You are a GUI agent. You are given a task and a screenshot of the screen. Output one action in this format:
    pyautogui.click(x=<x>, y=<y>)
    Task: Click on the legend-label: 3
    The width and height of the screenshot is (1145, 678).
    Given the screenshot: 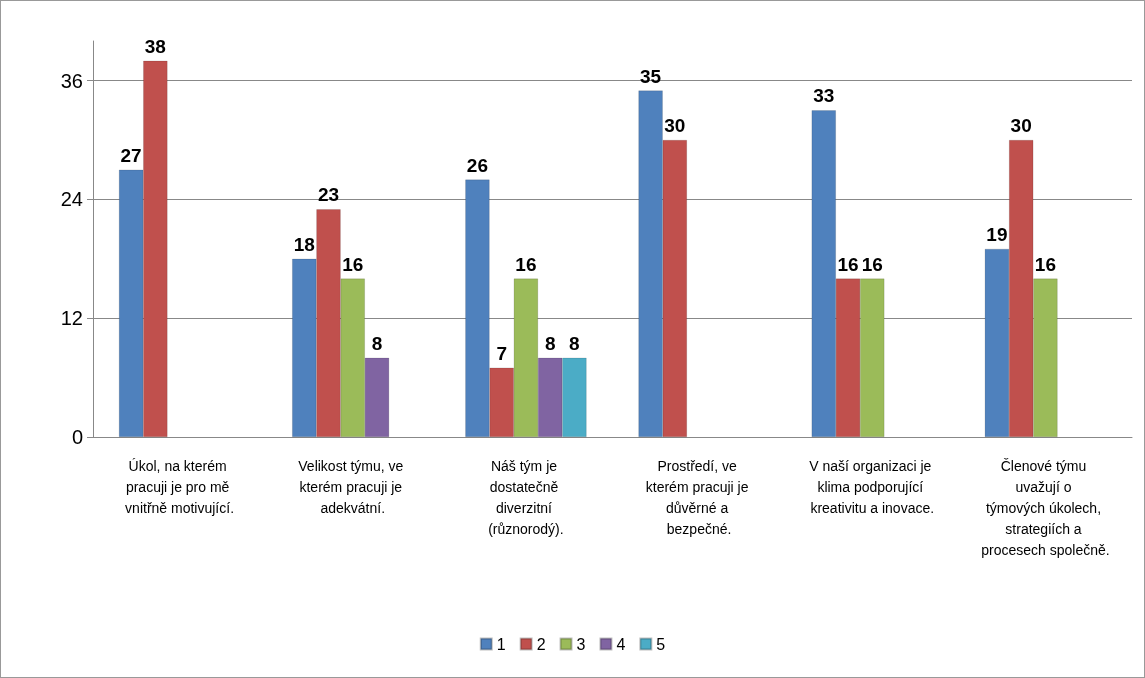 What is the action you would take?
    pyautogui.click(x=581, y=644)
    